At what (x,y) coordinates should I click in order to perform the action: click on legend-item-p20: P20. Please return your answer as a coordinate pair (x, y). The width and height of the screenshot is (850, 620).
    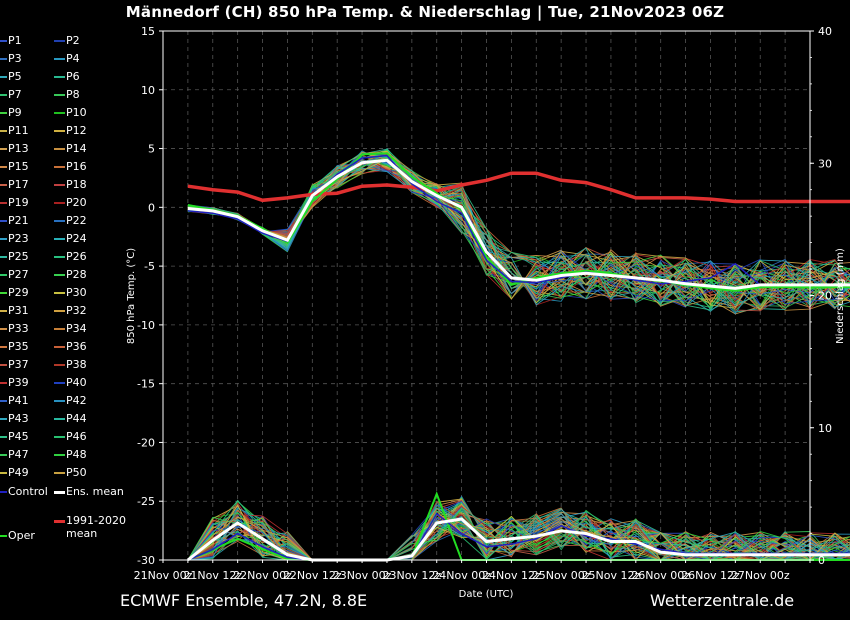
    Looking at the image, I should click on (70, 202).